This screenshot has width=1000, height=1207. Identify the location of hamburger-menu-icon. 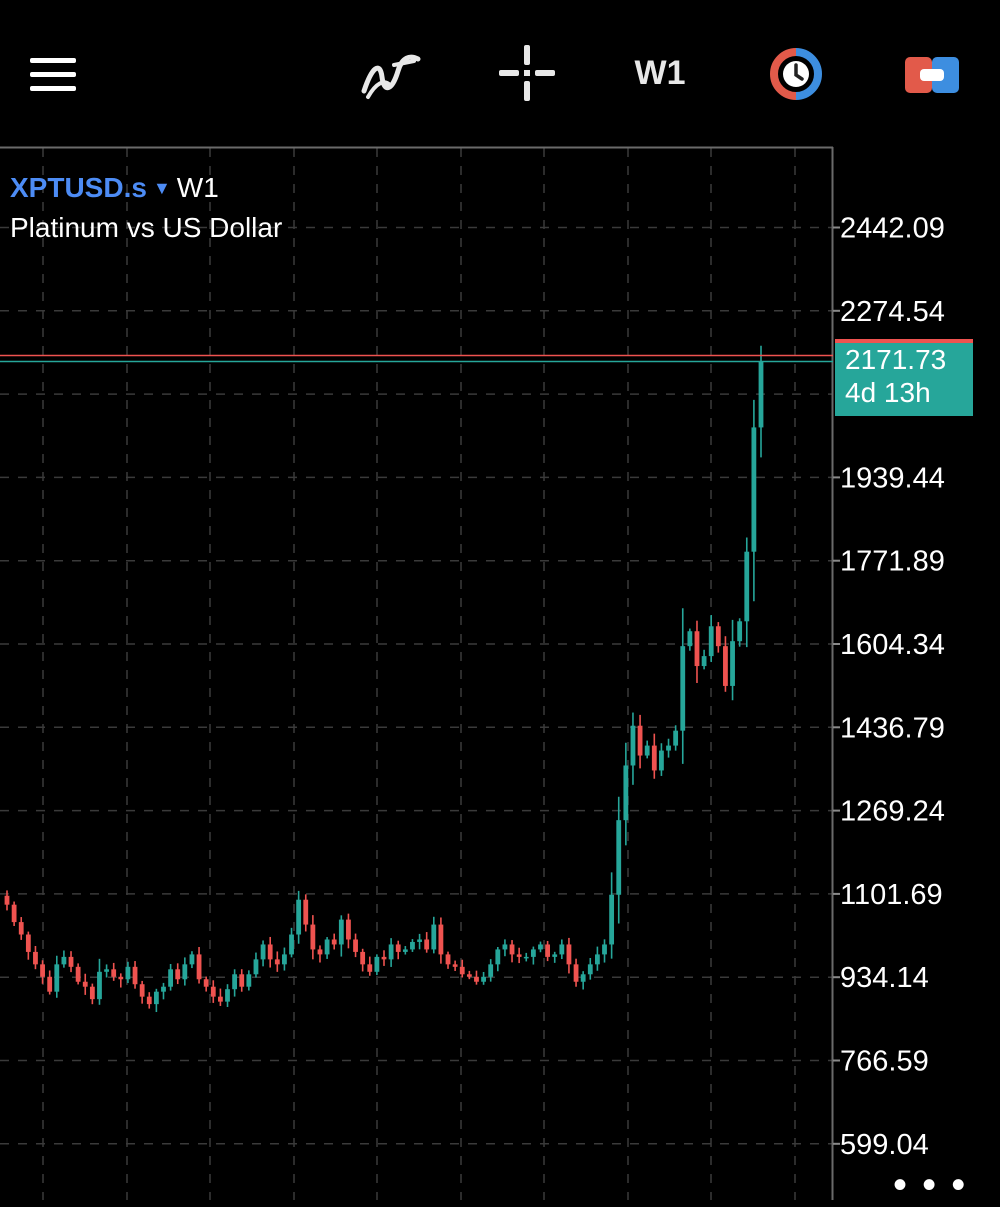
(53, 74).